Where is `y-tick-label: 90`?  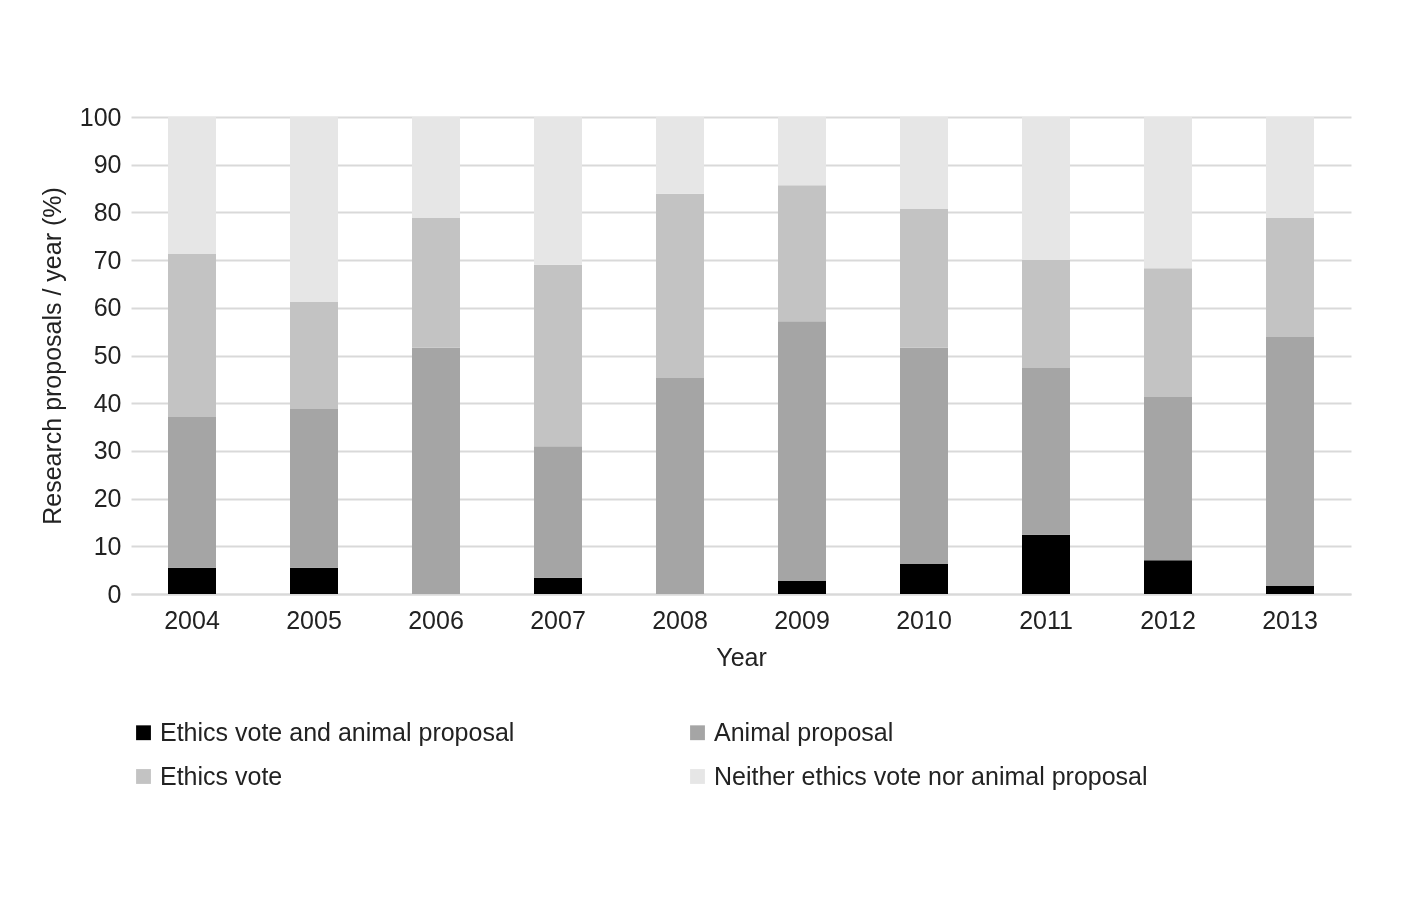
y-tick-label: 90 is located at coordinates (107, 164).